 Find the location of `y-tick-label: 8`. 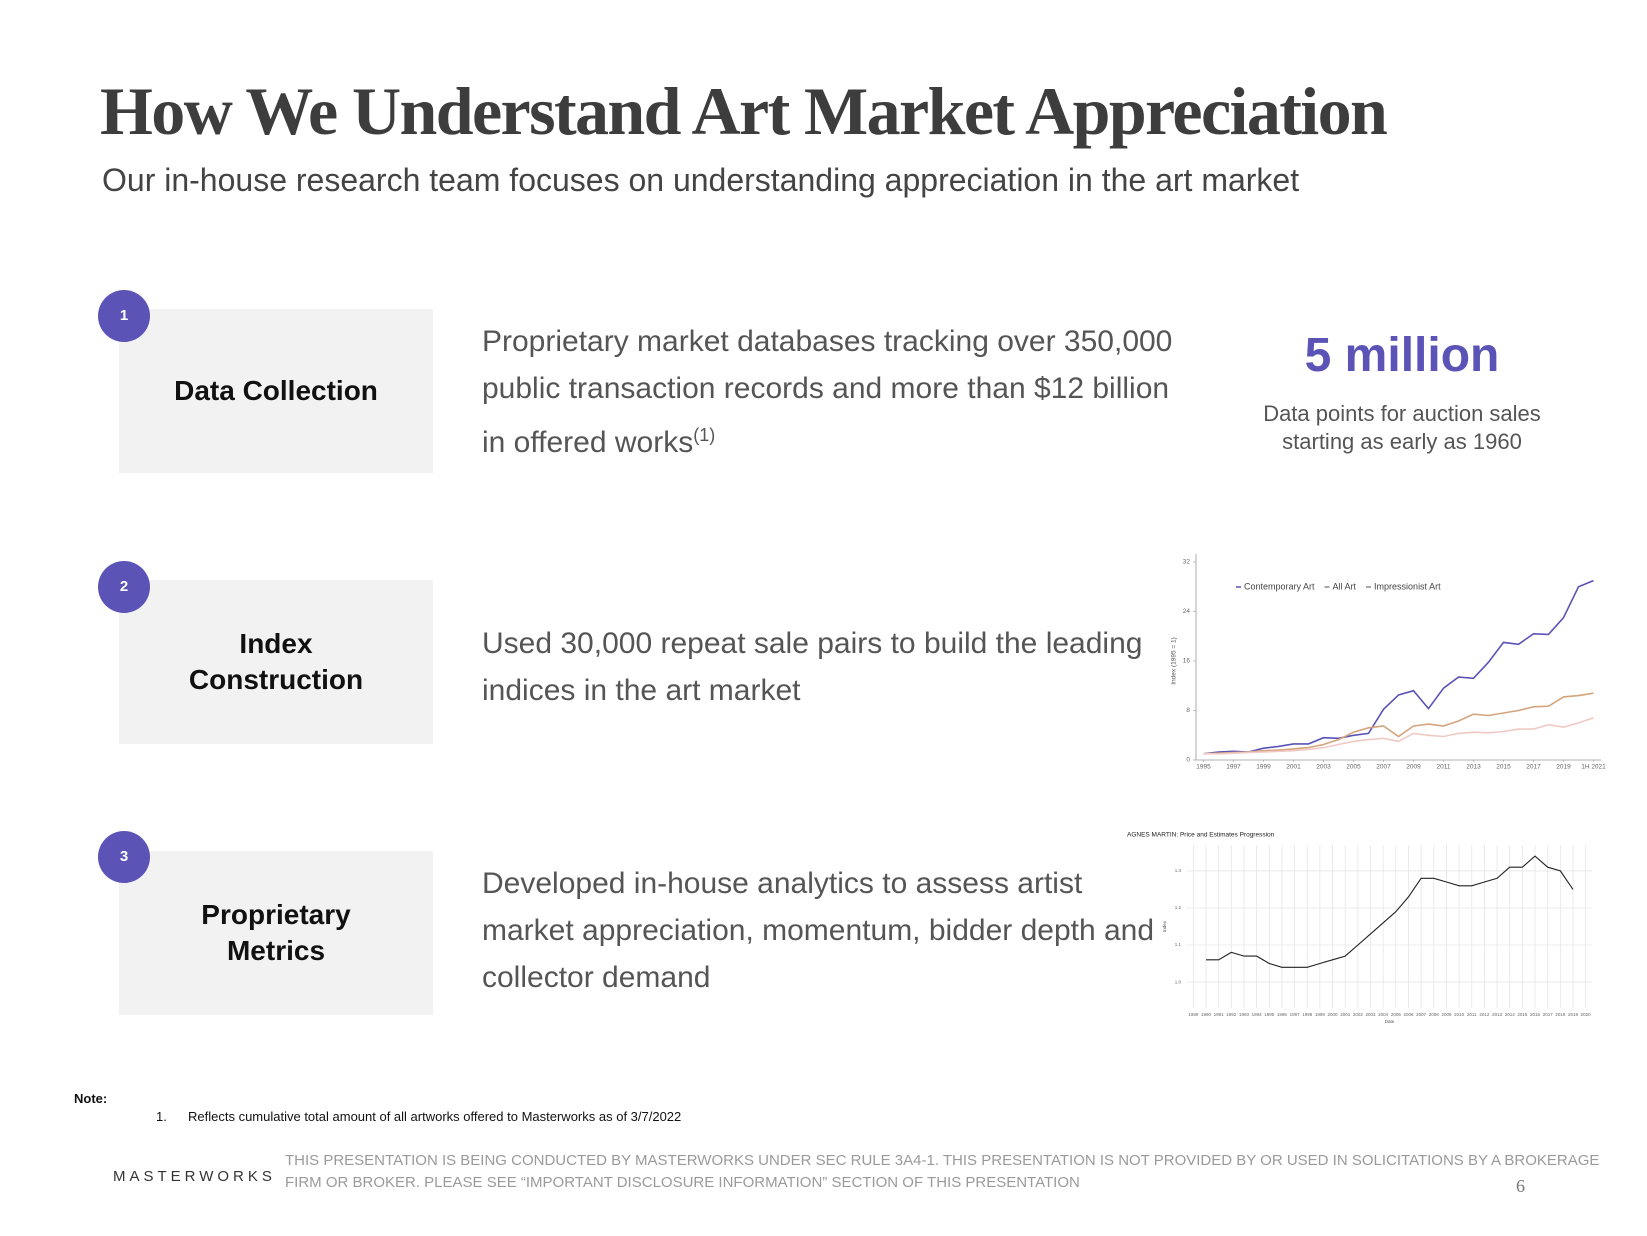

y-tick-label: 8 is located at coordinates (1188, 710).